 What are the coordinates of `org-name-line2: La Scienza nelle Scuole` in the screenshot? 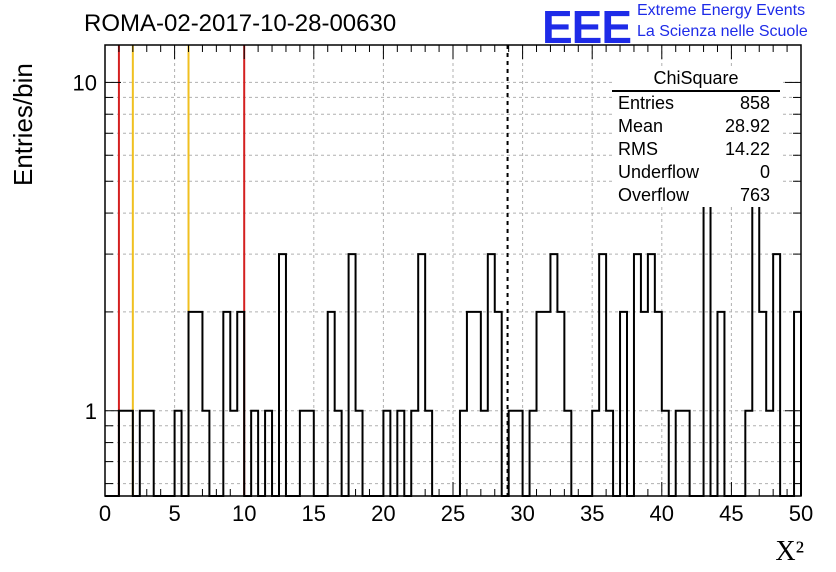 It's located at (722, 31).